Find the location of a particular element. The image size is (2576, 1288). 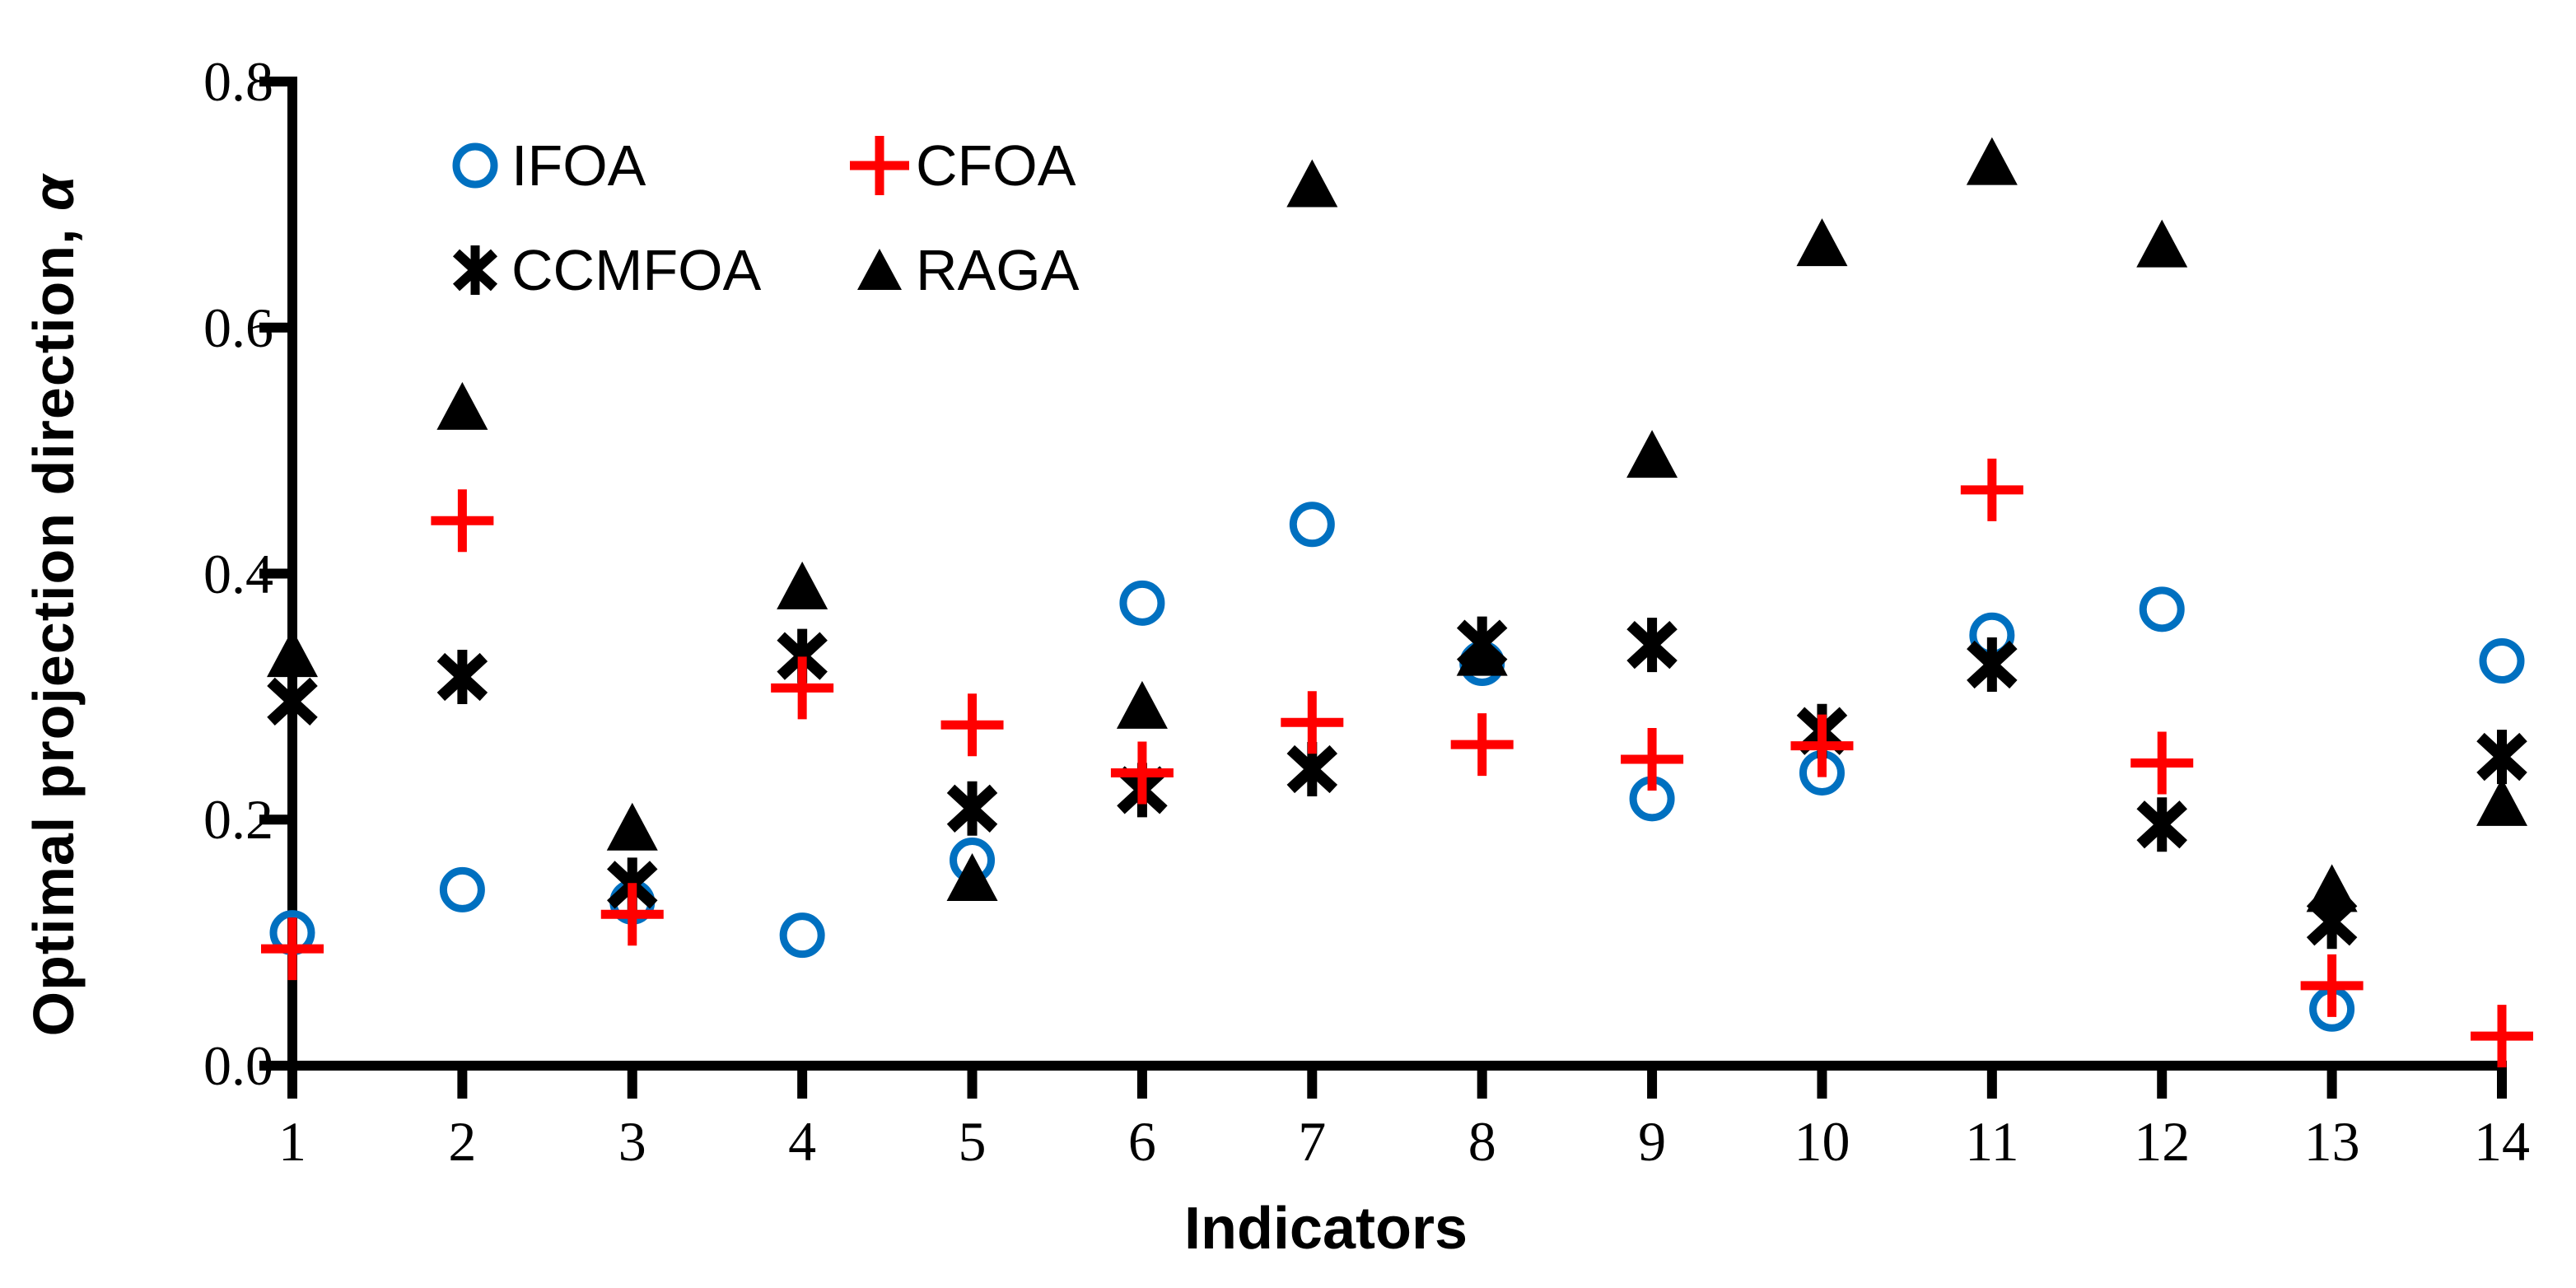

legend-label-raga: RAGA is located at coordinates (998, 270).